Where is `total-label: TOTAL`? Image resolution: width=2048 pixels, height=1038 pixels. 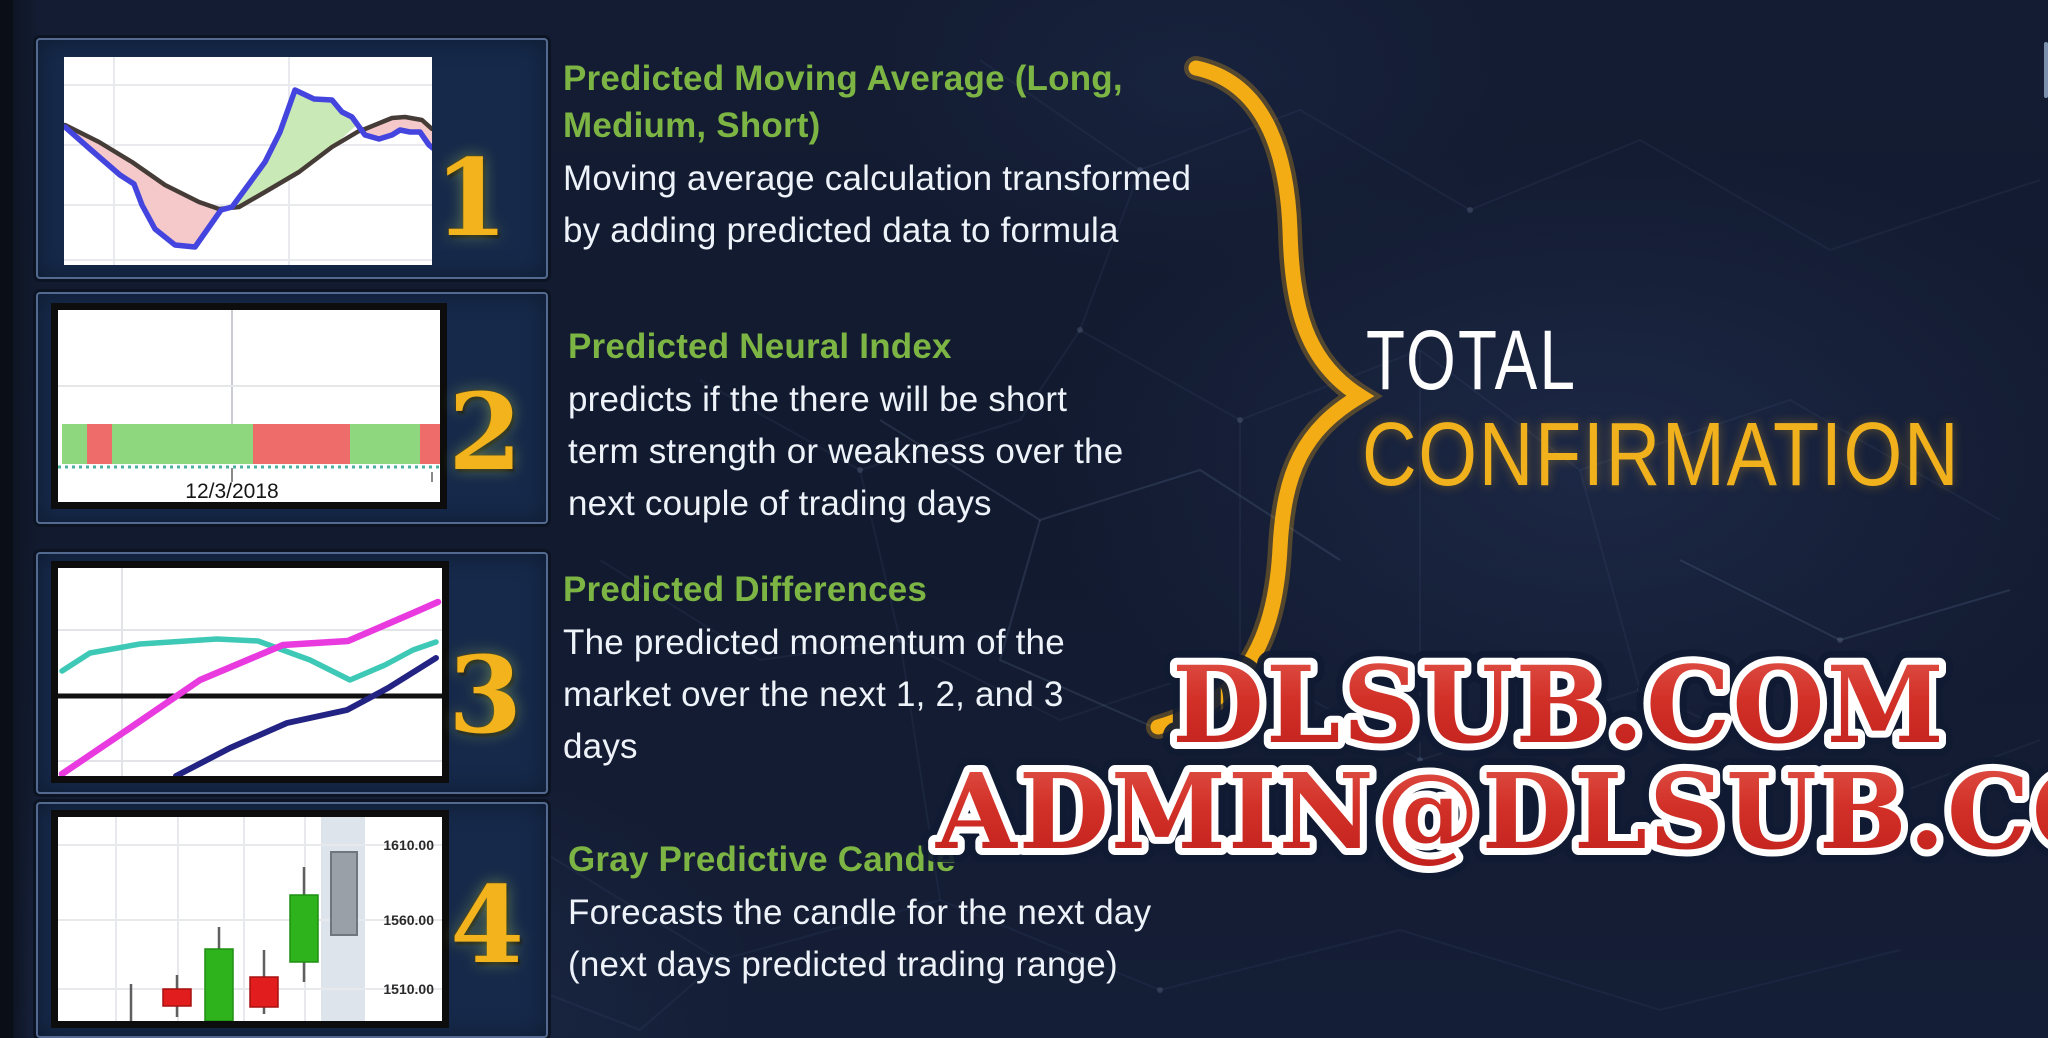 total-label: TOTAL is located at coordinates (1472, 360).